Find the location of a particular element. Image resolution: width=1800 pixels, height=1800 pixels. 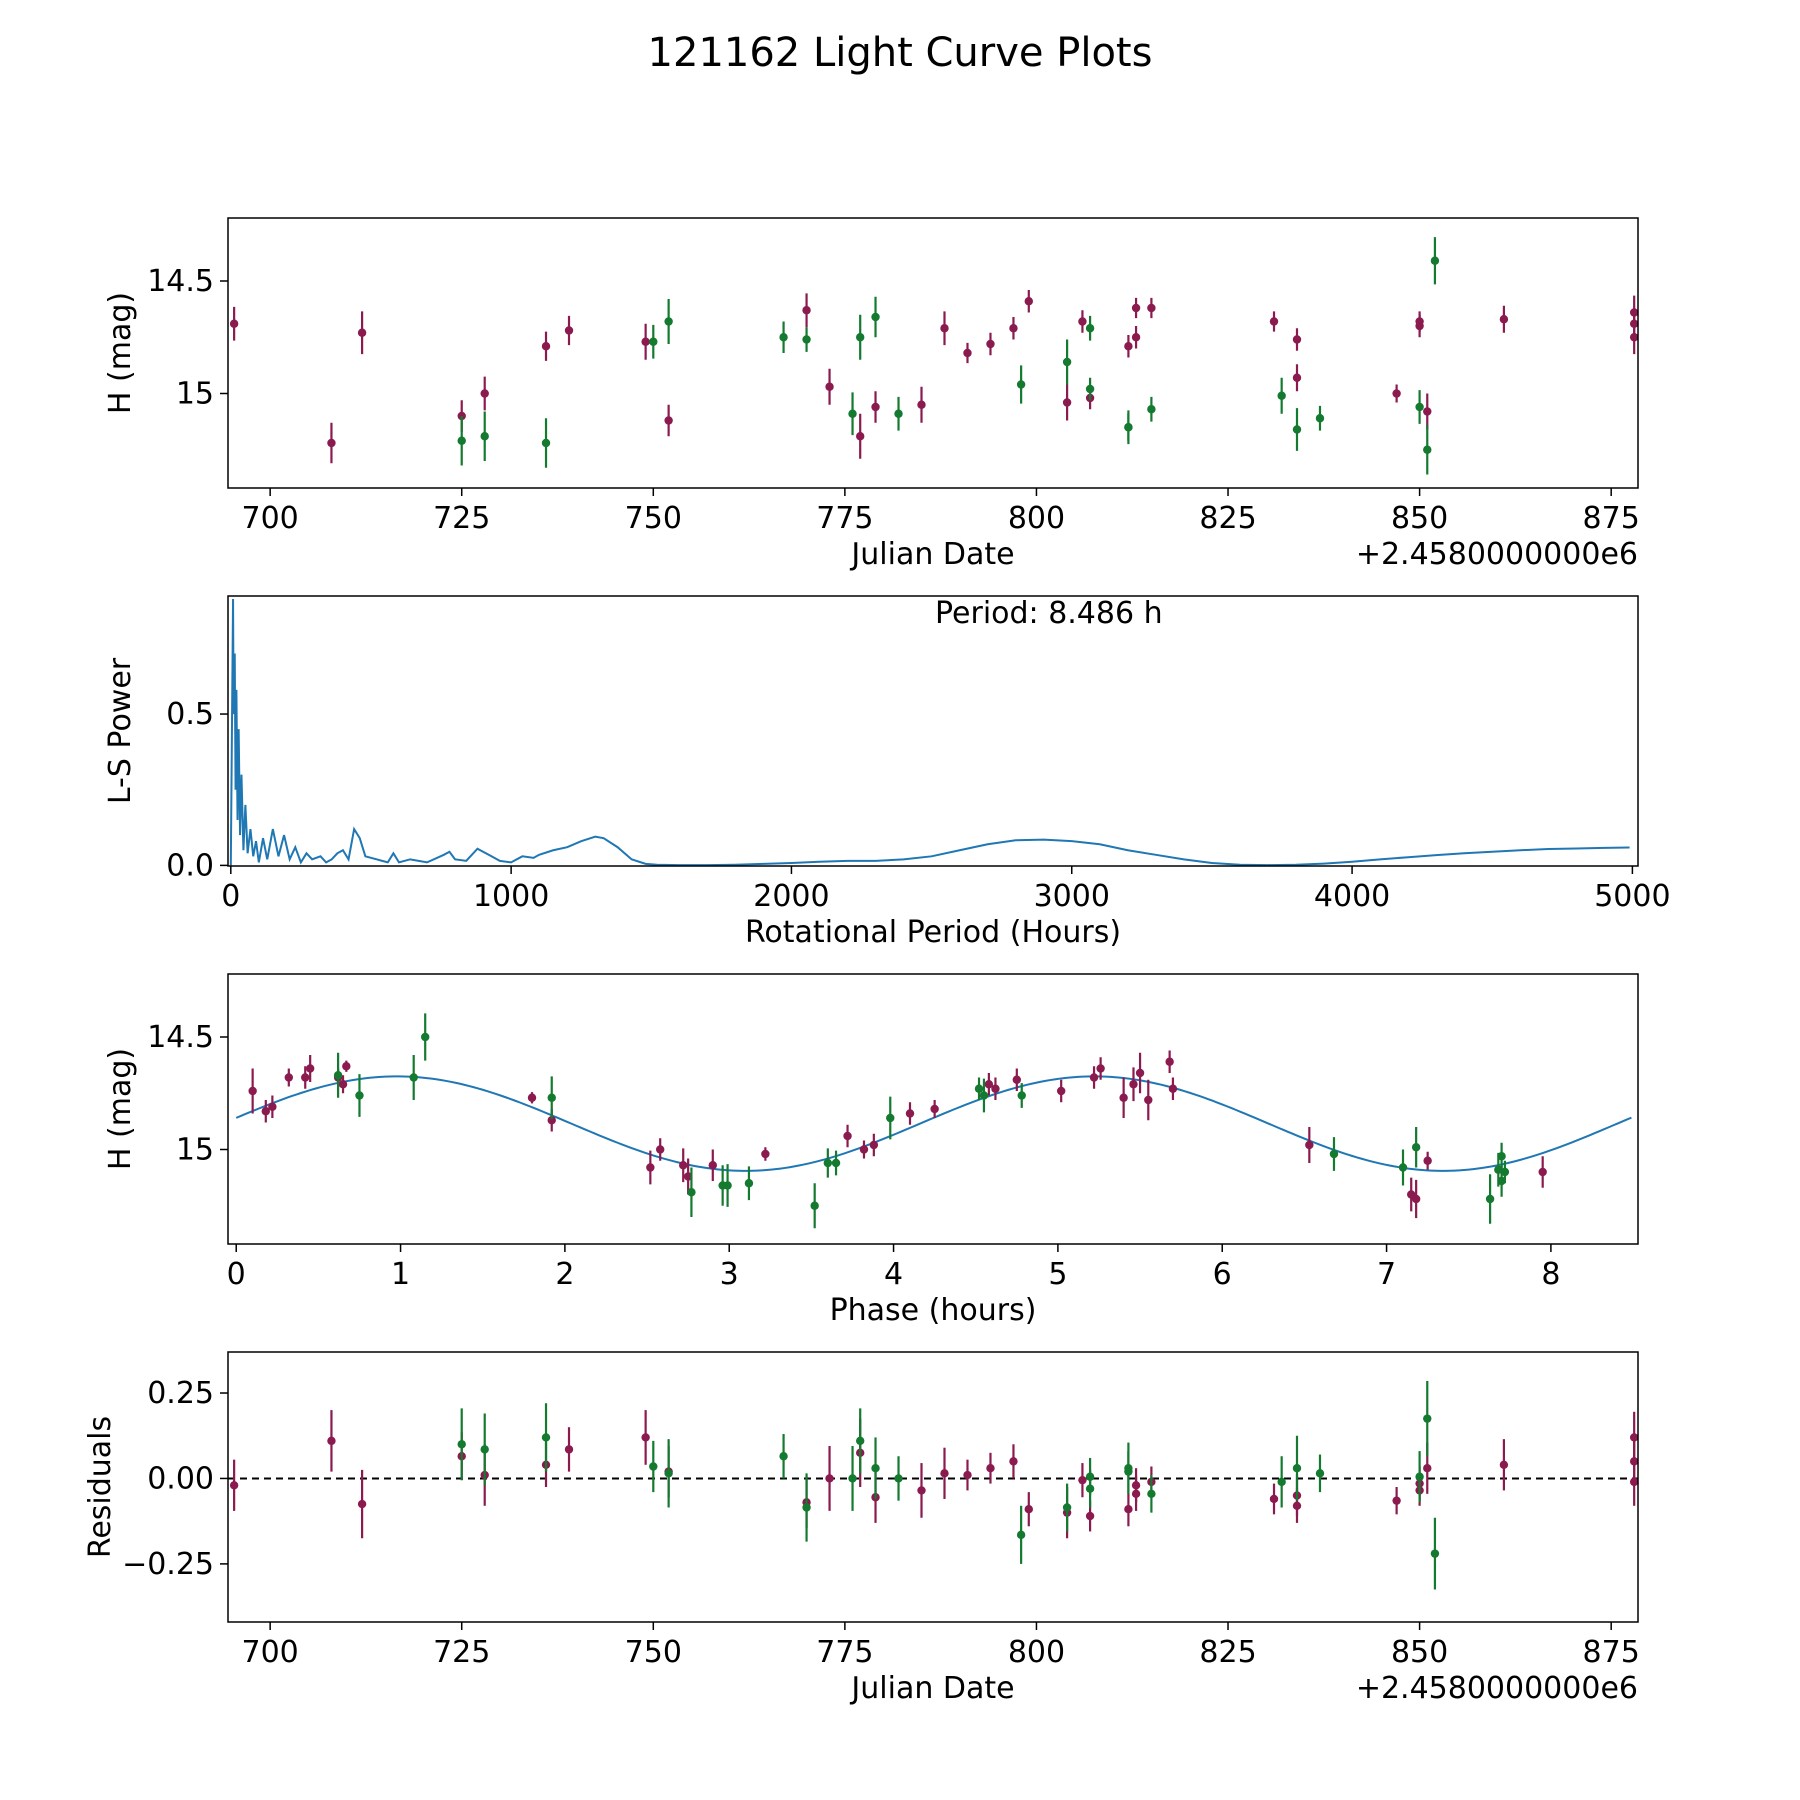

y-tick-label: 0.25 is located at coordinates (180, 1393).